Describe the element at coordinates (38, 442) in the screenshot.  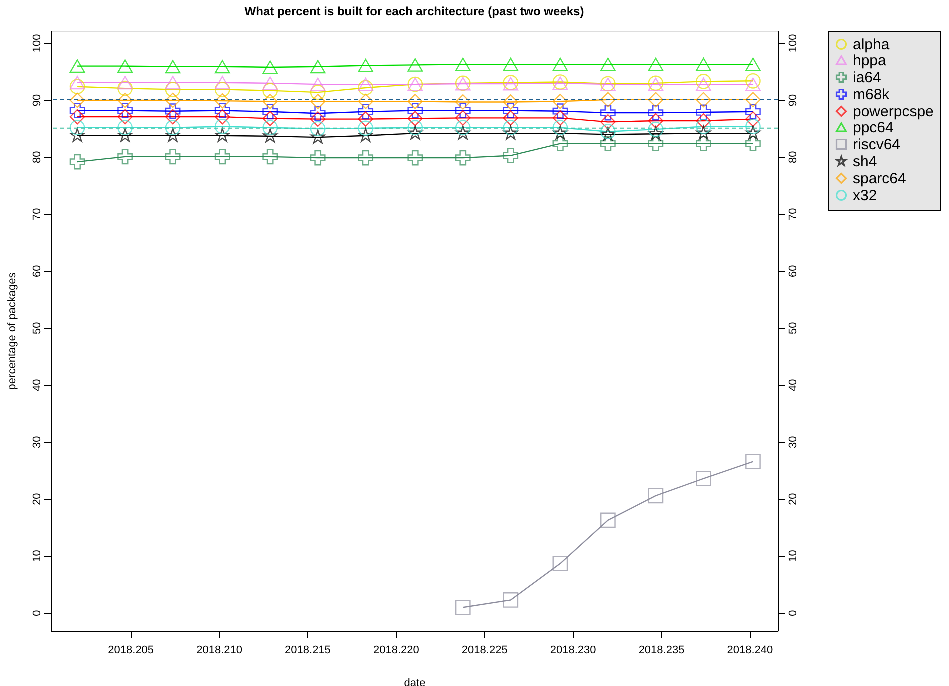
I see `y-tick-label: 30` at that location.